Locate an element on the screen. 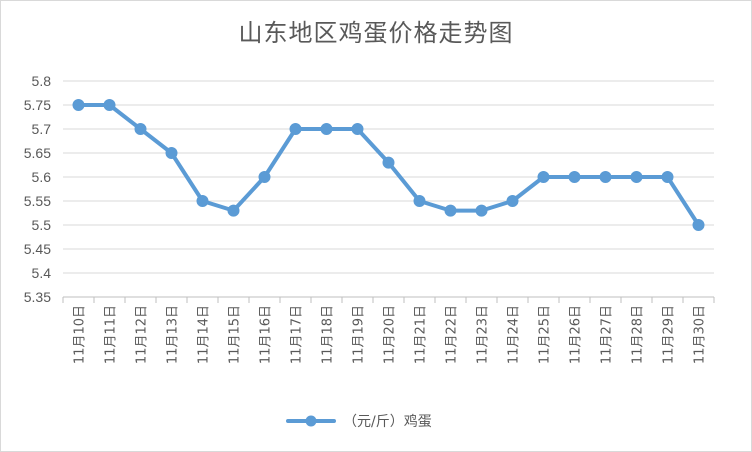  x-tick-label: 11月18日 is located at coordinates (328, 334).